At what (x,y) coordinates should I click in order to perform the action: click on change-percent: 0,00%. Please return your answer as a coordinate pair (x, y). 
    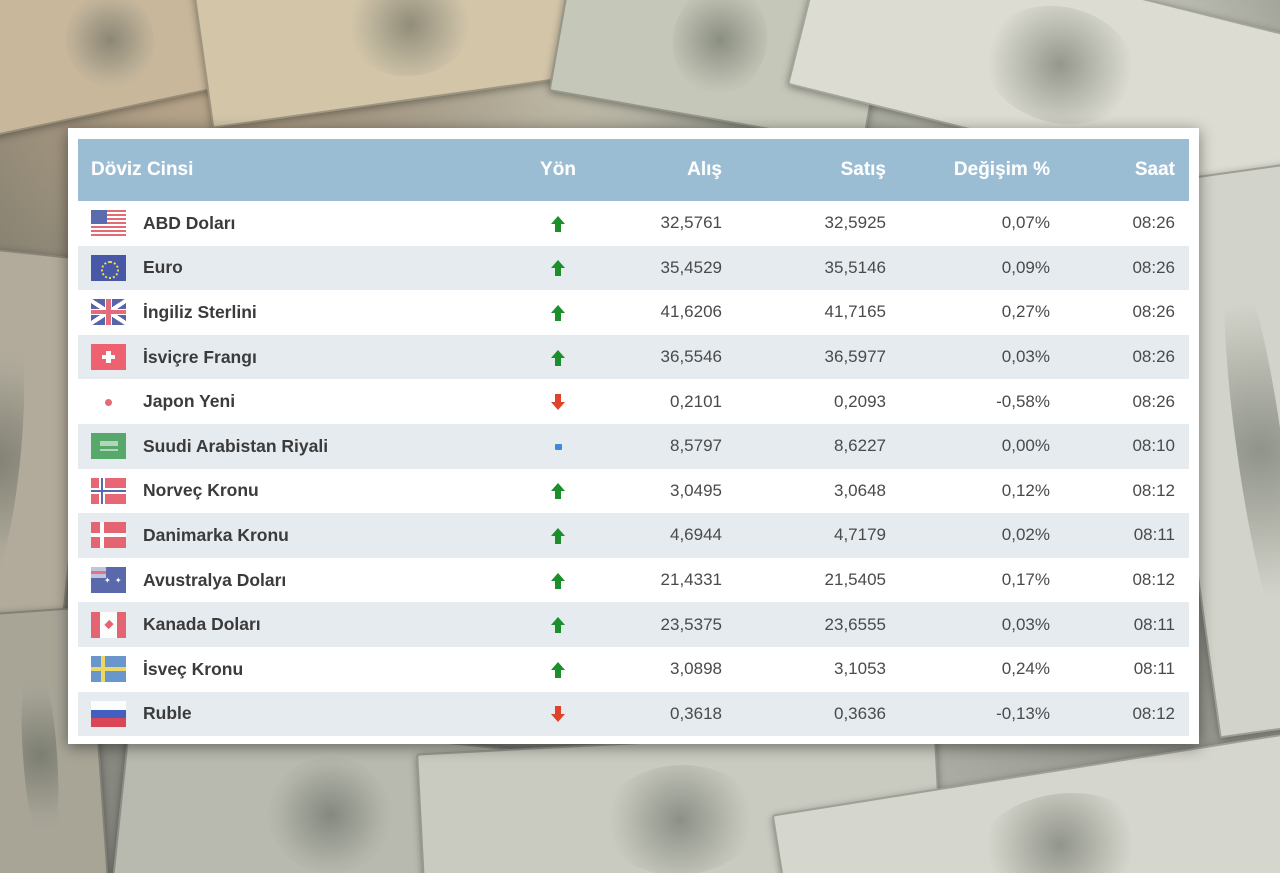
    Looking at the image, I should click on (1025, 446).